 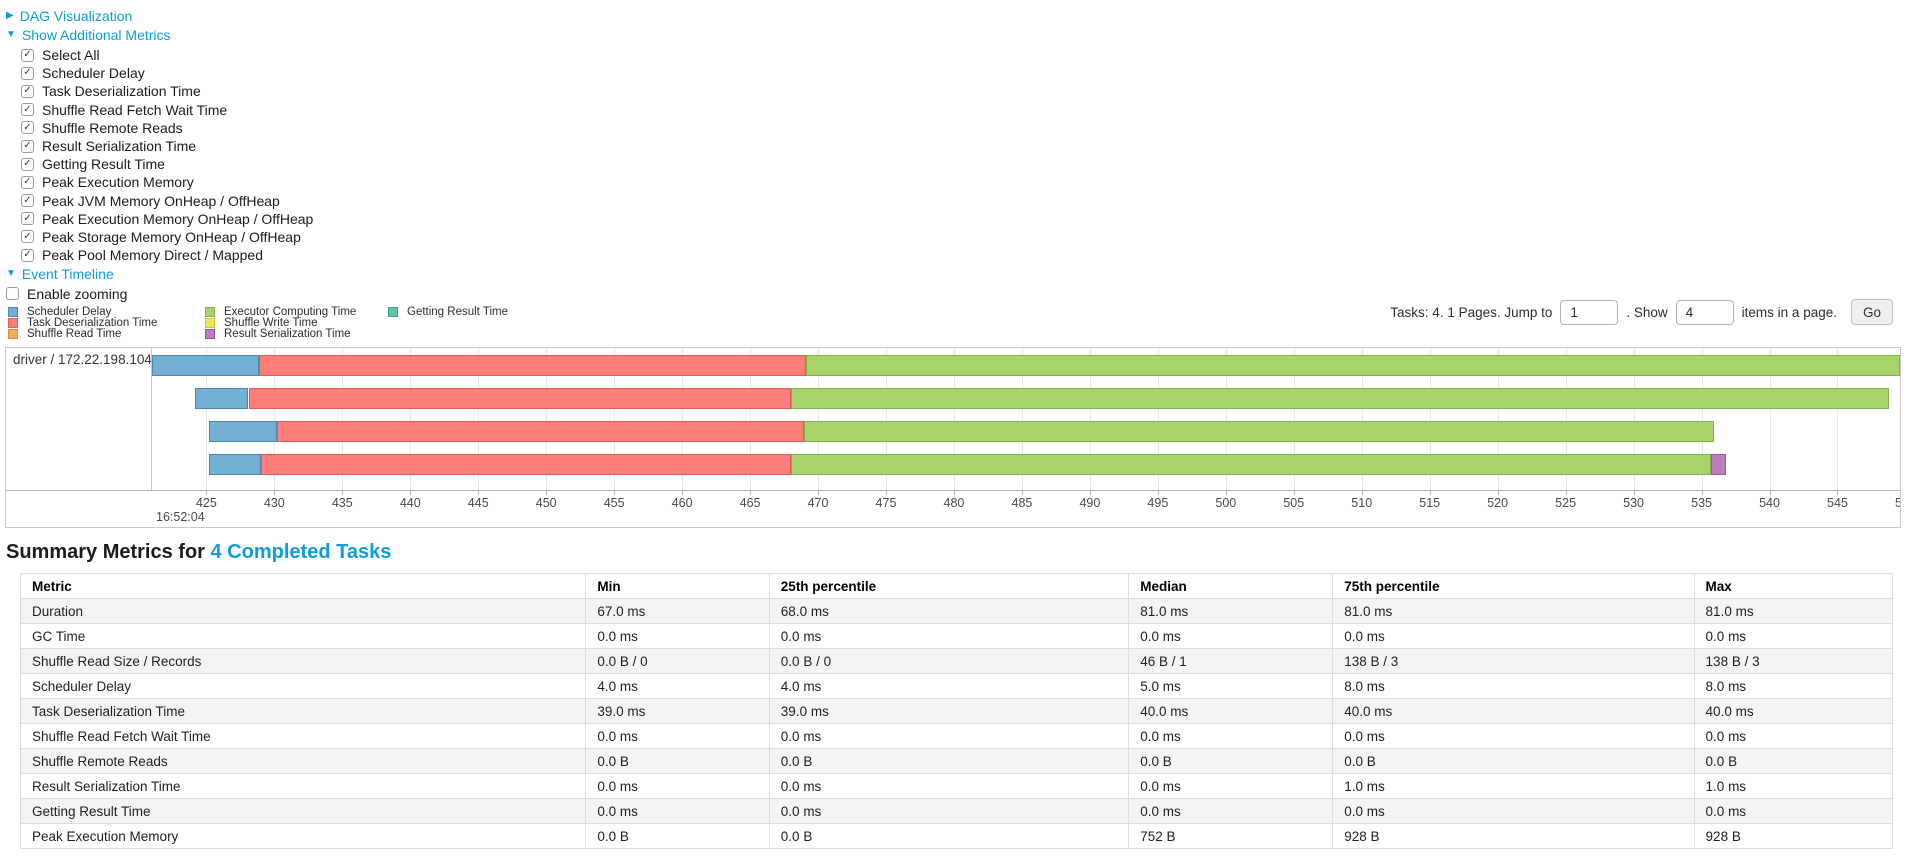 I want to click on go-button: Go, so click(x=1871, y=312).